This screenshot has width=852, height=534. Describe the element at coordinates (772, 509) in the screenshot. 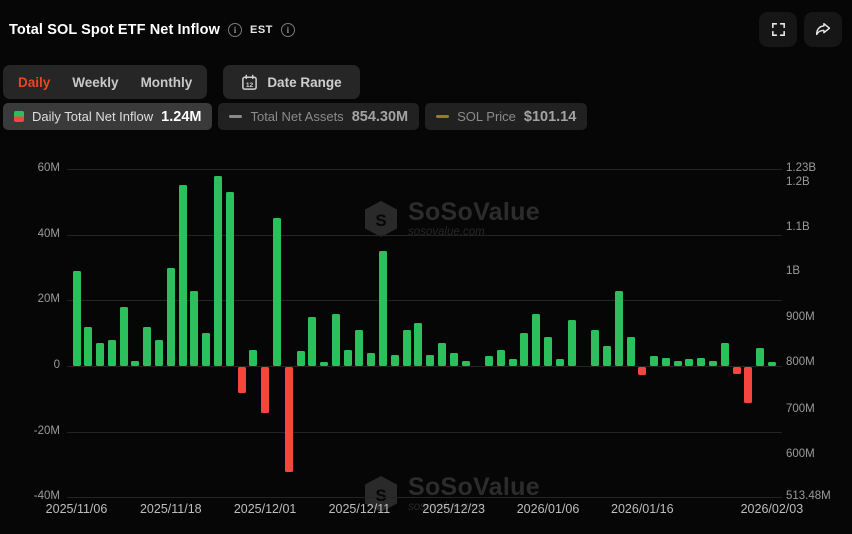

I see `x-axis-tick: 2026/02/03` at that location.